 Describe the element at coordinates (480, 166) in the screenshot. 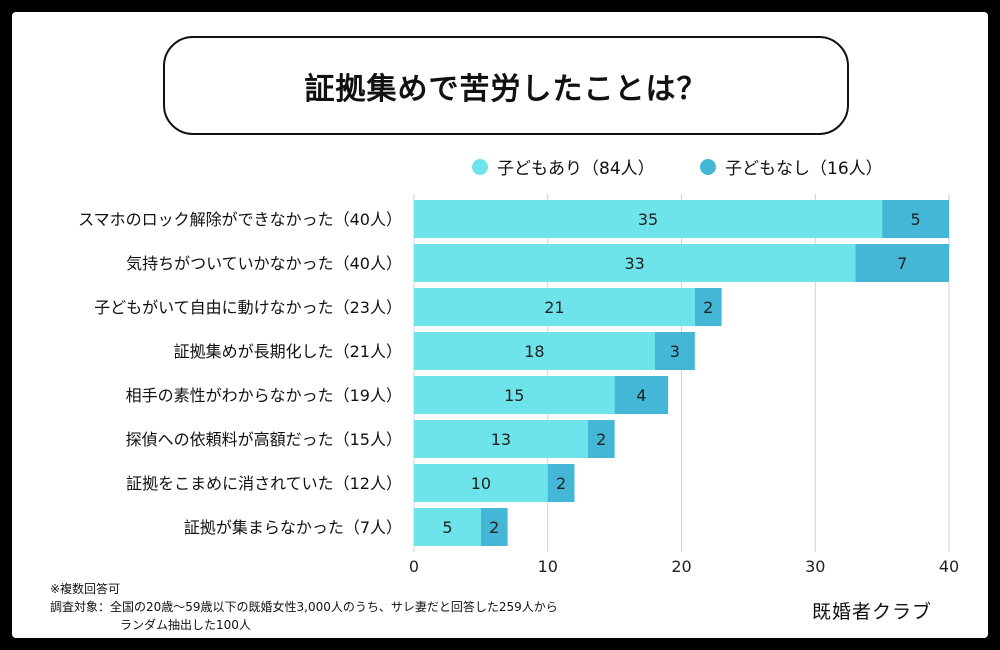

I see `legend-swatch-with-children` at that location.